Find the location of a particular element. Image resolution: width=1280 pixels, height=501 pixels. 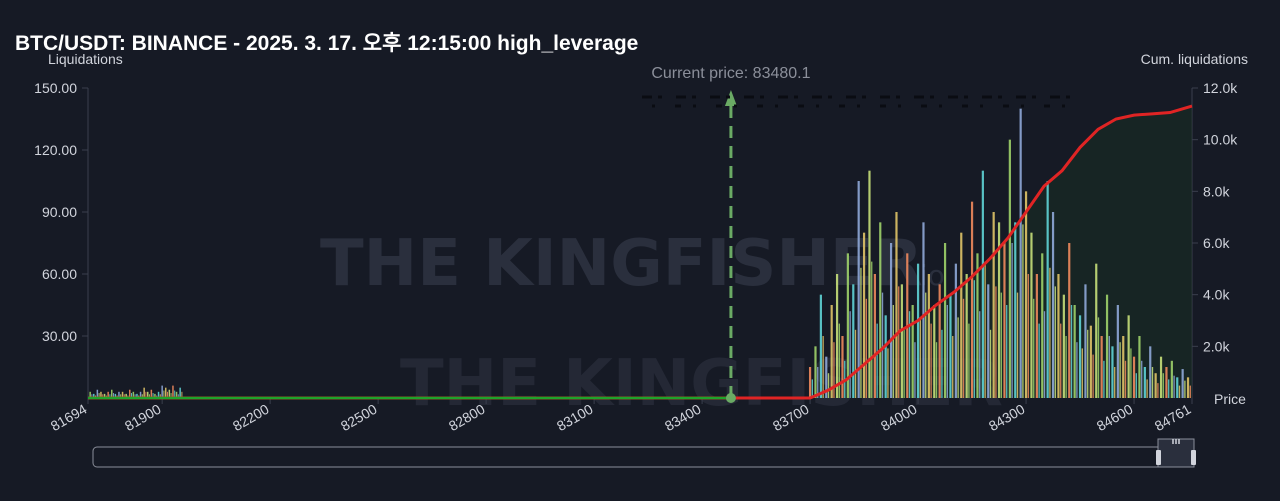

dash-row is located at coordinates (857, 101).